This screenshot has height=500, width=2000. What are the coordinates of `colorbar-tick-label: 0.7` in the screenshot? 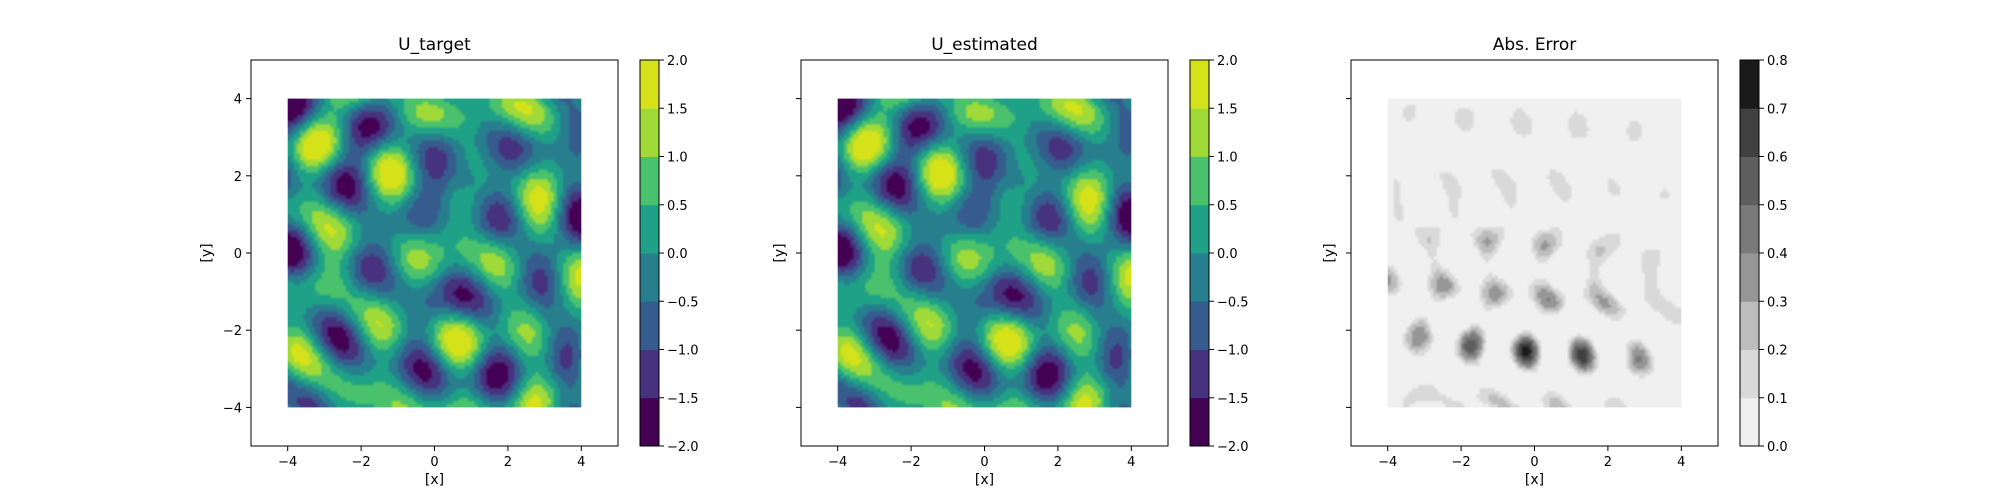 It's located at (1777, 109).